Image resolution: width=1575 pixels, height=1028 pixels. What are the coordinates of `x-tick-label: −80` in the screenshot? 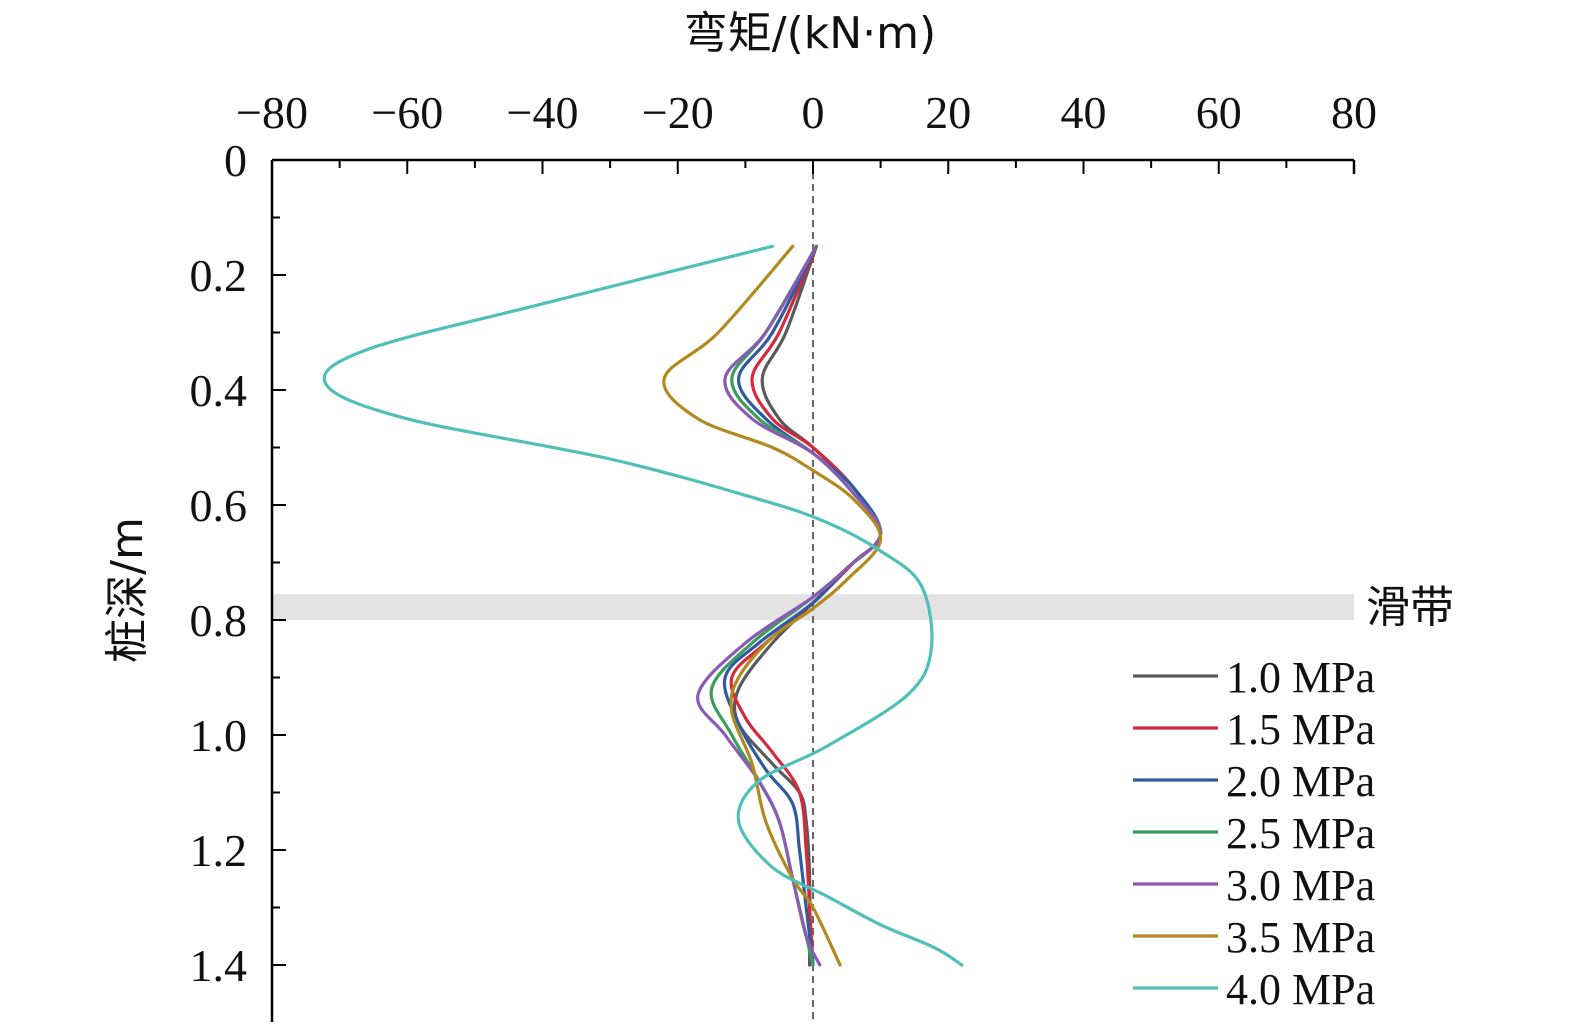 It's located at (272, 112).